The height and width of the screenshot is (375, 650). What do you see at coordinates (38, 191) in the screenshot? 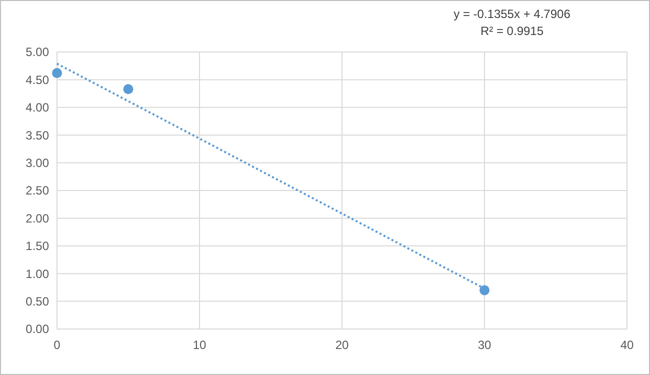
I see `y-tick-label: 2.50` at bounding box center [38, 191].